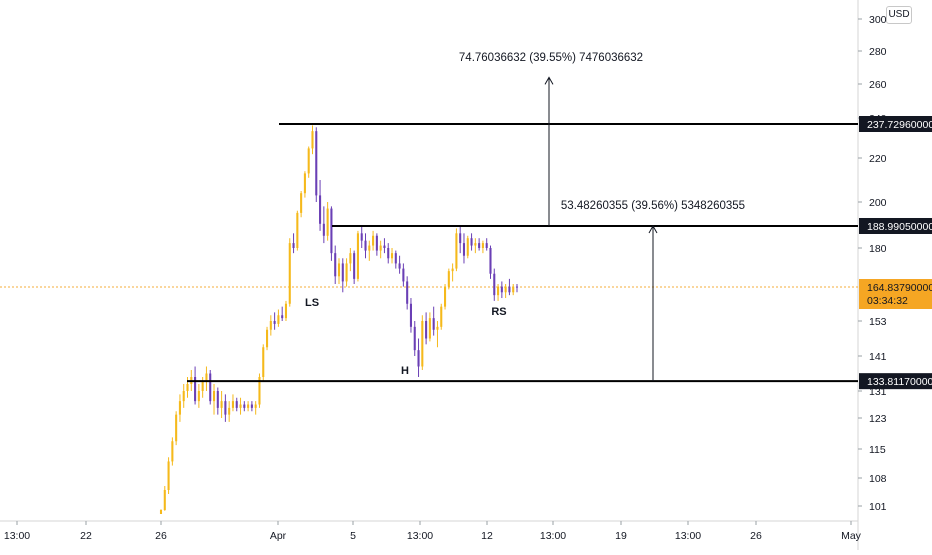 The image size is (932, 555). Describe the element at coordinates (878, 203) in the screenshot. I see `y-tick-label: 200` at that location.